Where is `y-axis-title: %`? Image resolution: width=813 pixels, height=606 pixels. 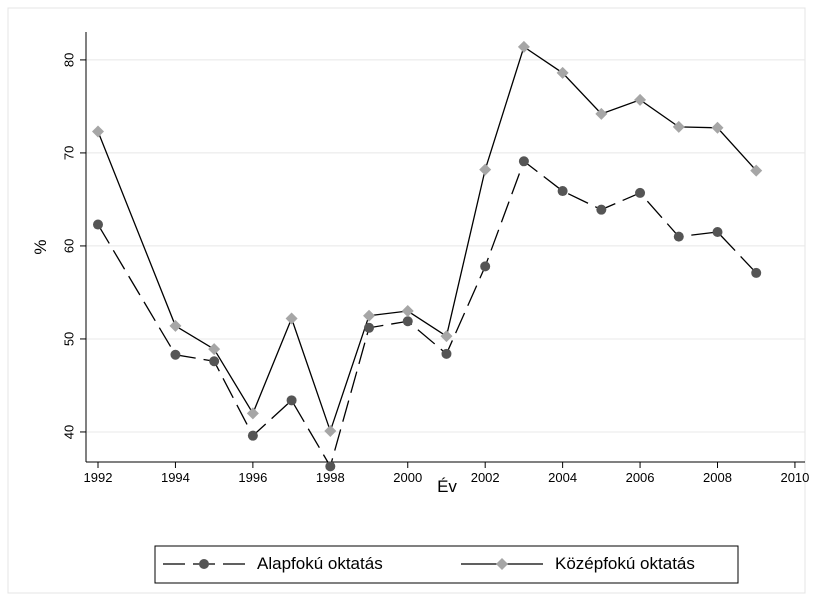
y-axis-title: % is located at coordinates (40, 246).